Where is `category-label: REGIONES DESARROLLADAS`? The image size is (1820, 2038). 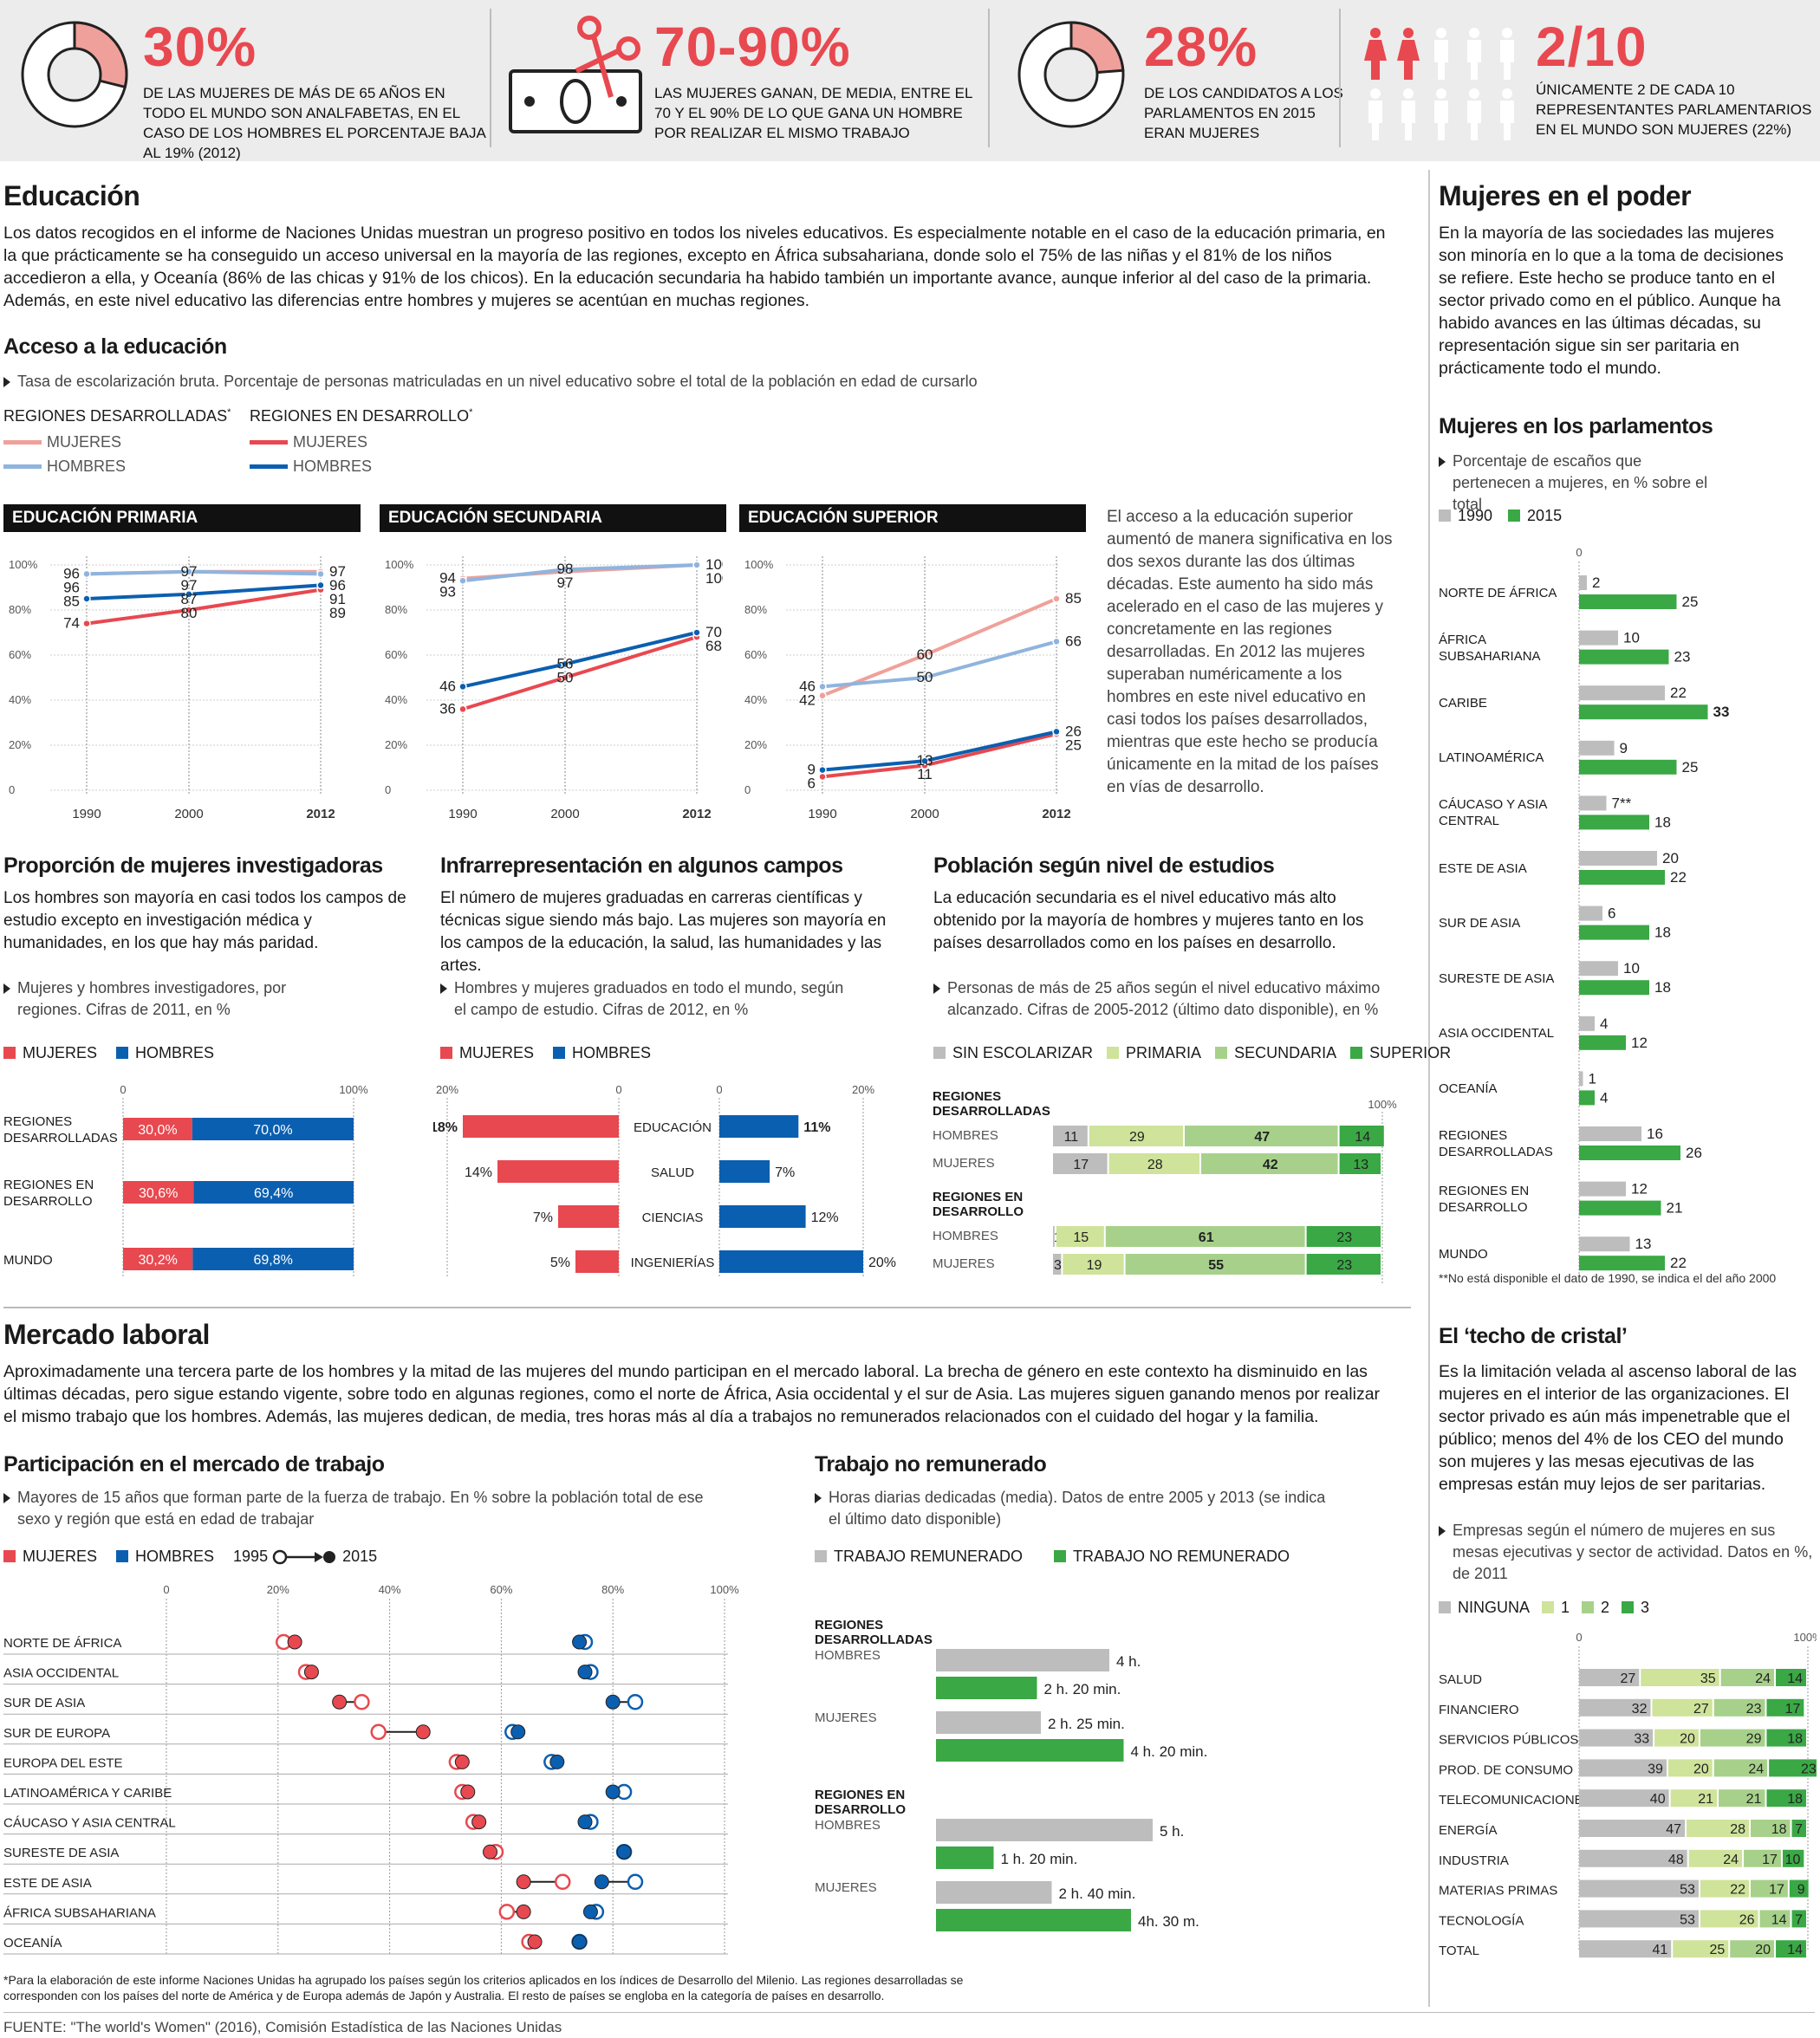
category-label: REGIONES DESARROLLADAS is located at coordinates (1496, 1143).